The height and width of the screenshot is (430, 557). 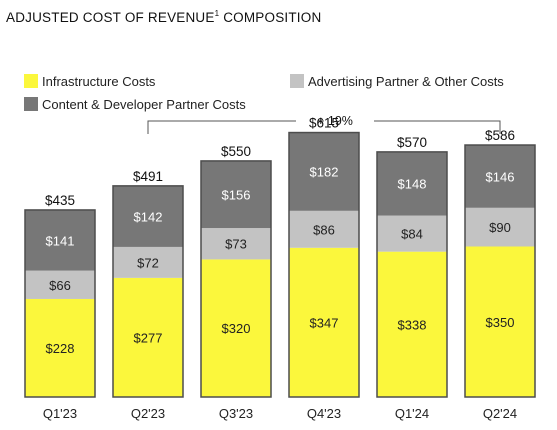 I want to click on total-label-3: $550, so click(x=236, y=151).